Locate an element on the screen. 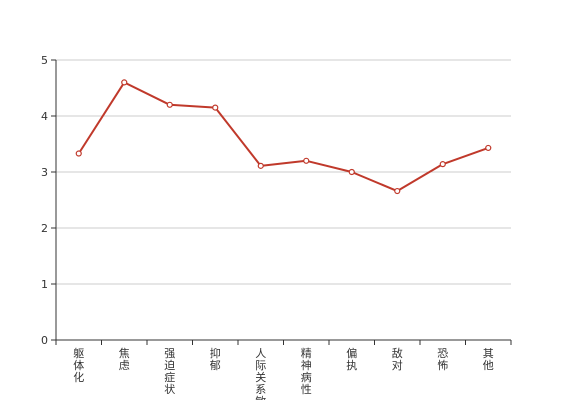  y-axis-tick-labels: 0 1 2 3 4 5 is located at coordinates (48, 200).